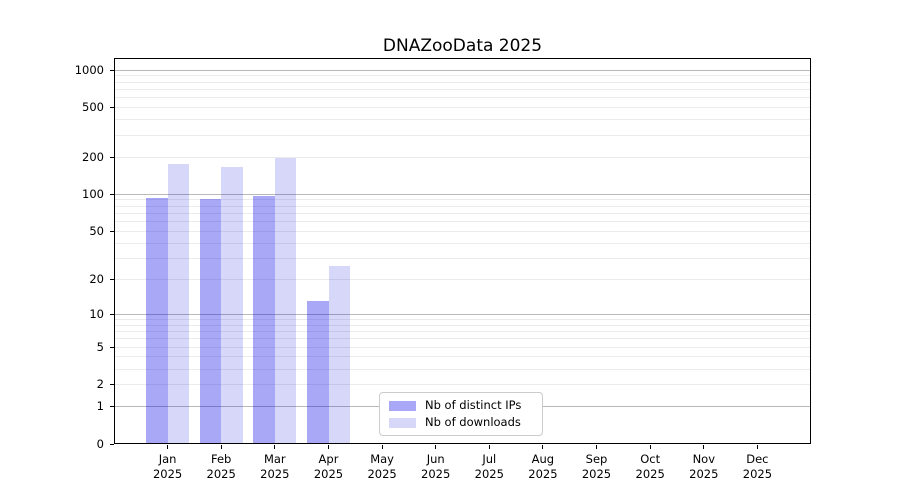 This screenshot has height=500, width=900. What do you see at coordinates (328, 459) in the screenshot?
I see `x-tick-month: Apr` at bounding box center [328, 459].